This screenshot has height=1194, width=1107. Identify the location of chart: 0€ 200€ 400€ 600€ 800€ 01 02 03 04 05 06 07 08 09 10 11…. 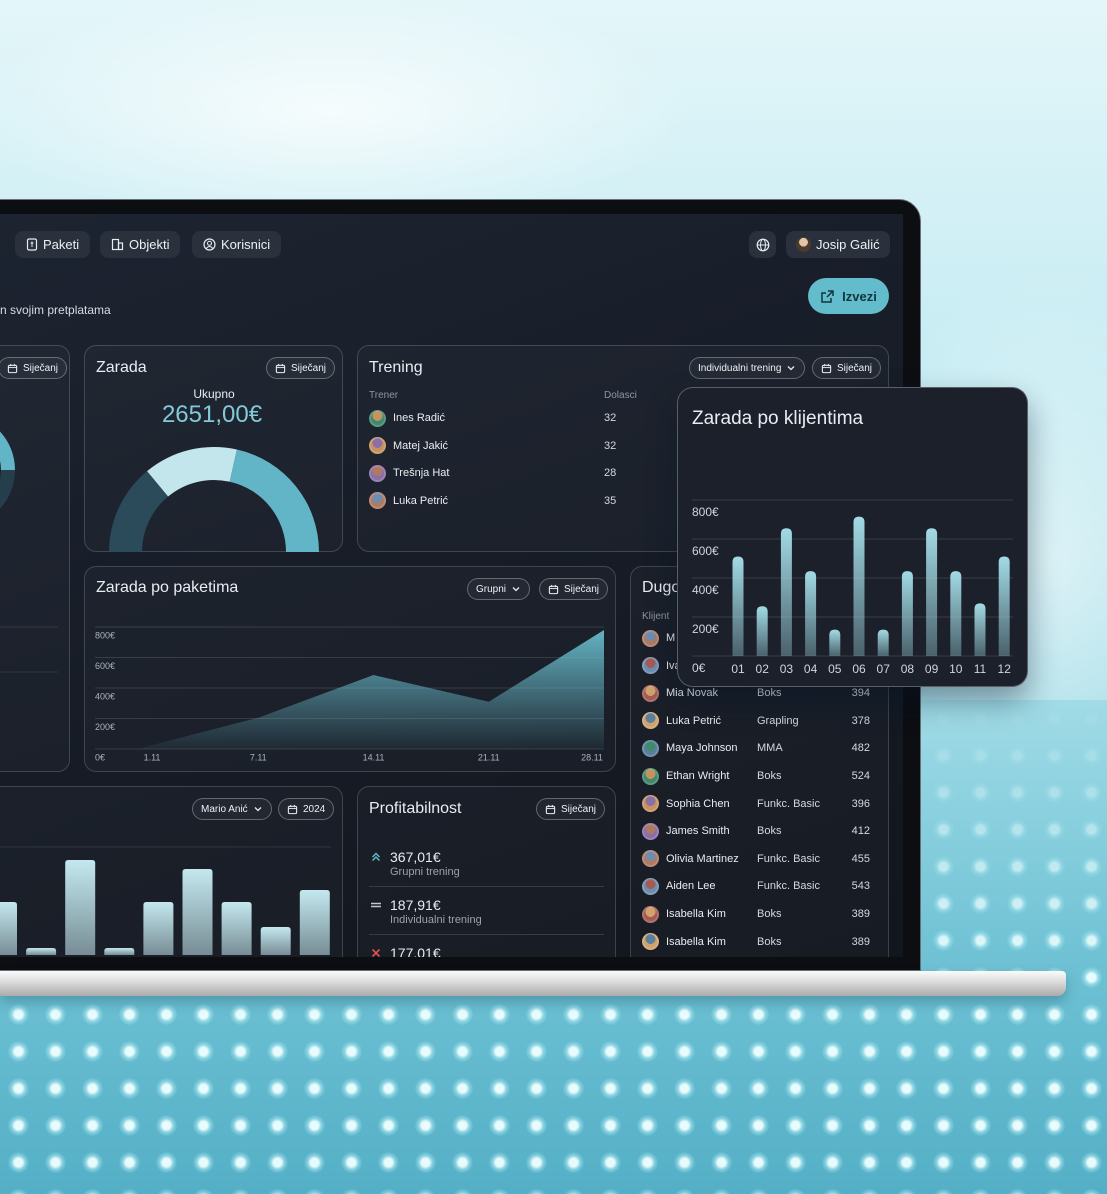
(852, 587).